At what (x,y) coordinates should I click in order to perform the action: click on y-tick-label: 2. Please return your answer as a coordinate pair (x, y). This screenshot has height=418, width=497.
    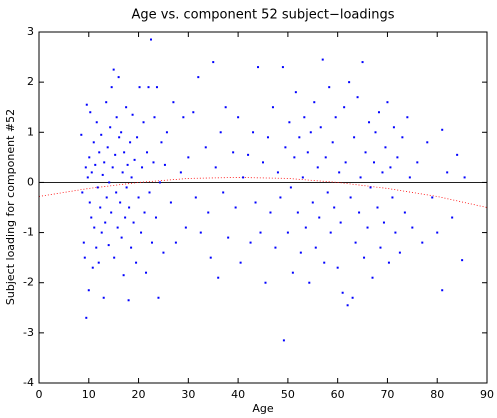
    Looking at the image, I should click on (30, 81).